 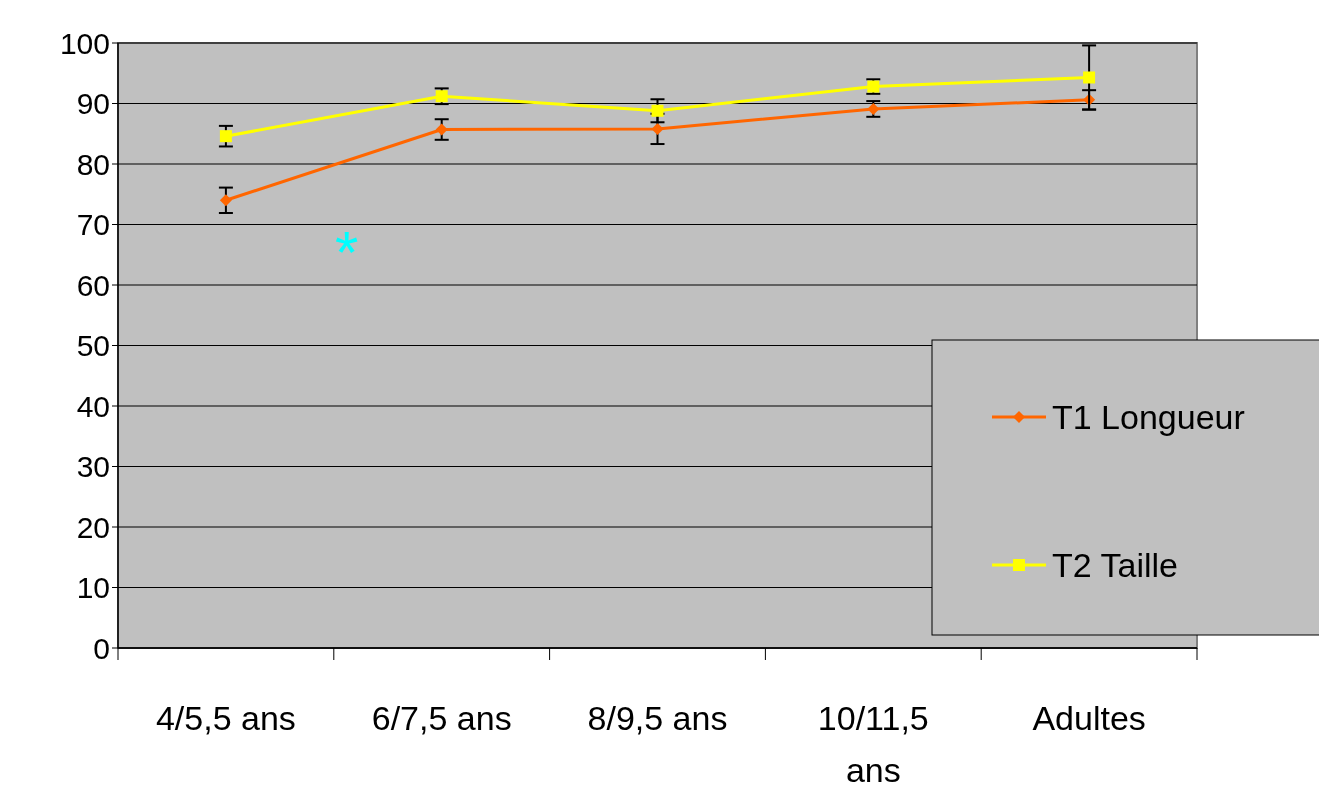 I want to click on x-tick-label: Adultes, so click(x=1089, y=718).